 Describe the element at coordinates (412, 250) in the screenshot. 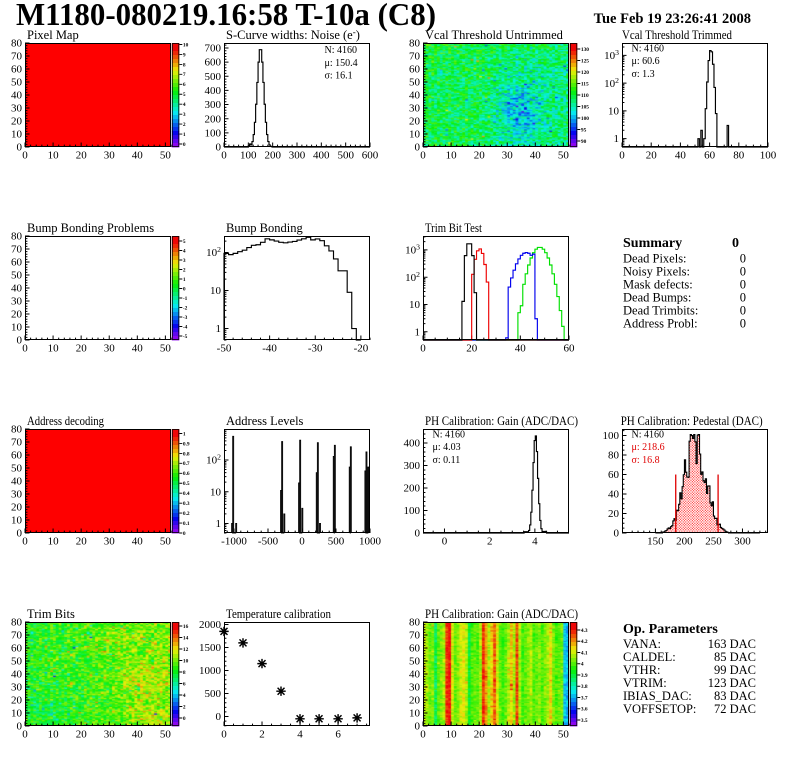

I see `svg-text: 103` at that location.